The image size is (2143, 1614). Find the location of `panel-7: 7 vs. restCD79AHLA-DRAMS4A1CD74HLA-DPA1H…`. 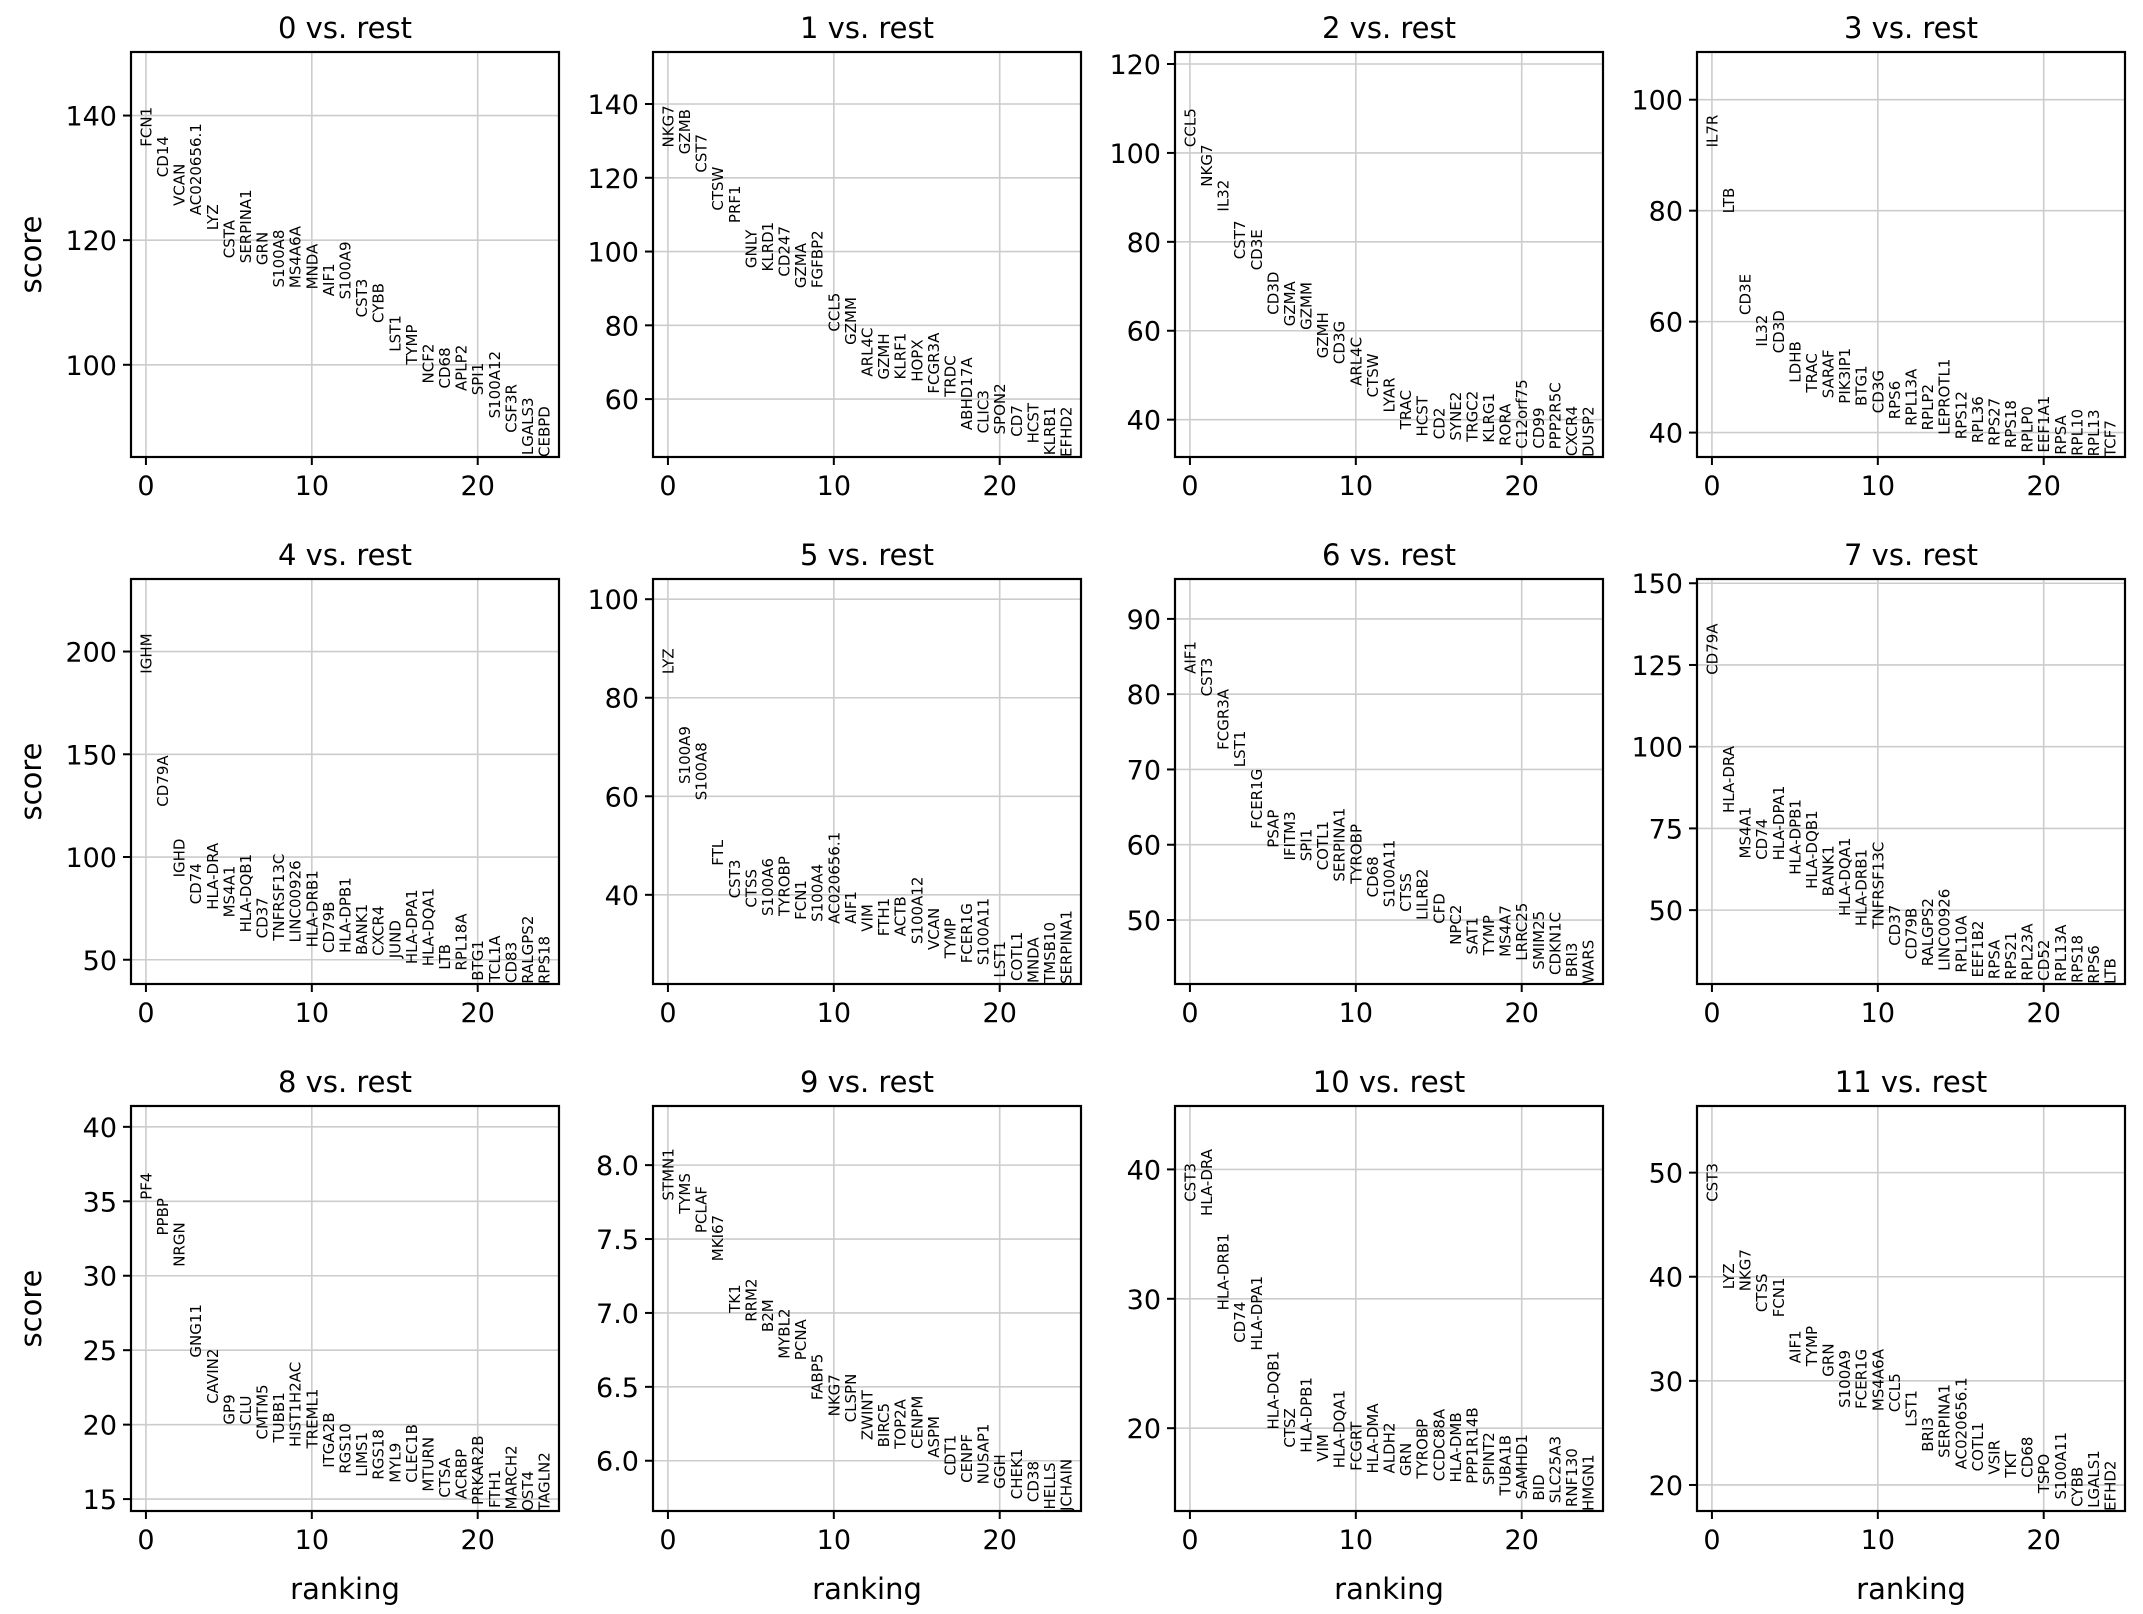

panel-7: 7 vs. restCD79AHLA-DRAMS4A1CD74HLA-DPA1H… is located at coordinates (1879, 783).